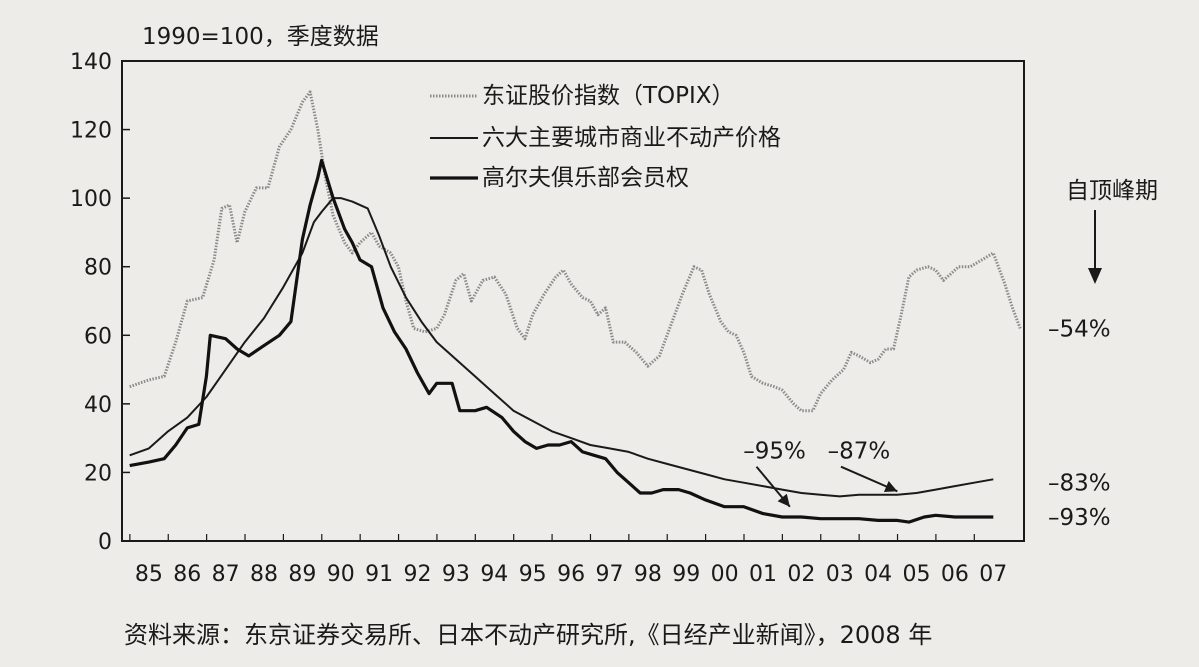 The height and width of the screenshot is (667, 1199). I want to click on annotations: –95% –87%, so click(820, 473).